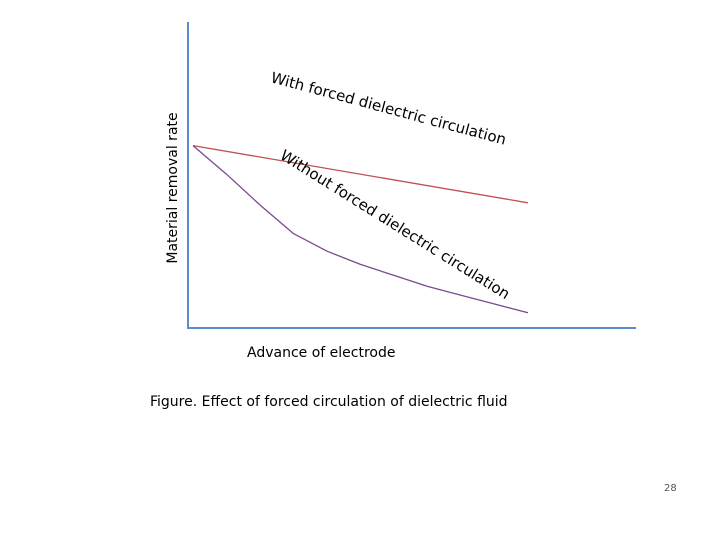 Image resolution: width=720 pixels, height=540 pixels. What do you see at coordinates (388, 108) in the screenshot?
I see `series-label-with-forced: With forced dielectric circulation` at bounding box center [388, 108].